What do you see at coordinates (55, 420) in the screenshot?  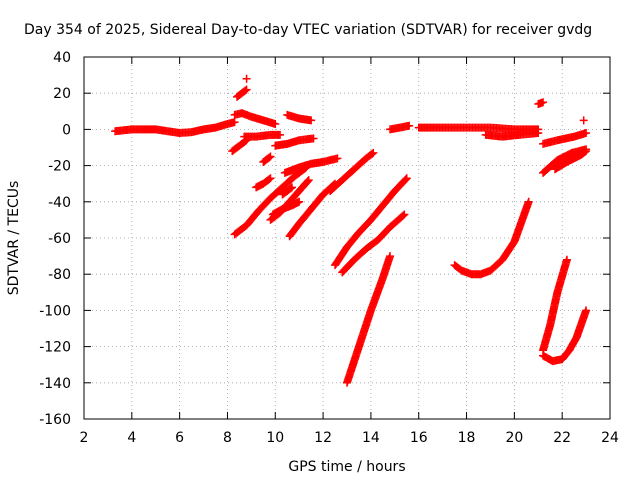 I see `y-tick-label: -160` at bounding box center [55, 420].